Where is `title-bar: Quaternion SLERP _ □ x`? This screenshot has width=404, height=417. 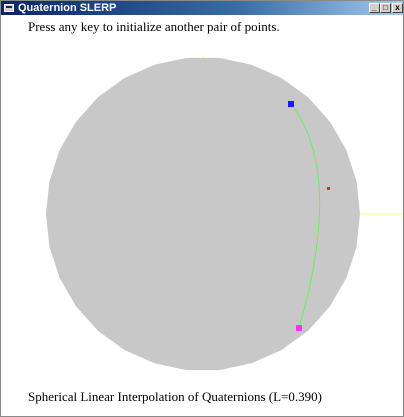 title-bar: Quaternion SLERP _ □ x is located at coordinates (202, 8).